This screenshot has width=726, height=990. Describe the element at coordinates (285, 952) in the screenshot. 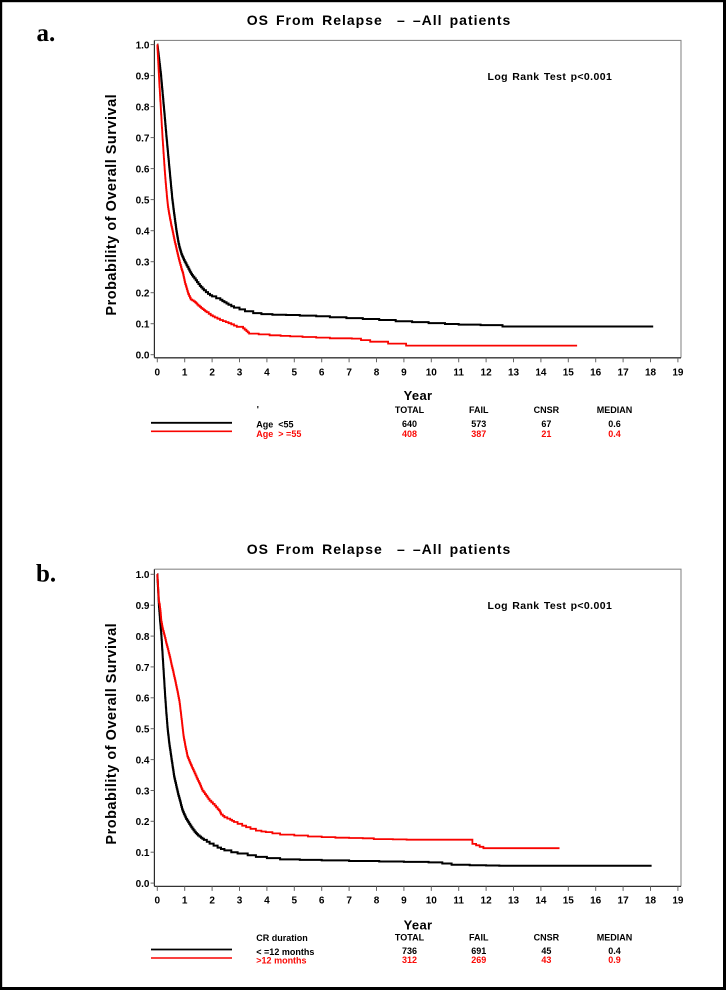

I see `svg-text: < =12 months` at that location.